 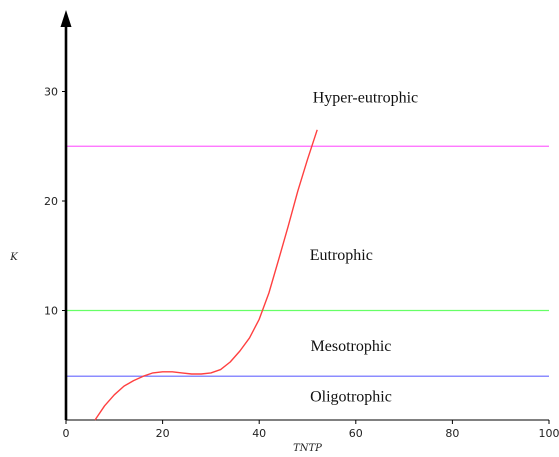 I want to click on x-tick-label-2: 40, so click(x=259, y=433).